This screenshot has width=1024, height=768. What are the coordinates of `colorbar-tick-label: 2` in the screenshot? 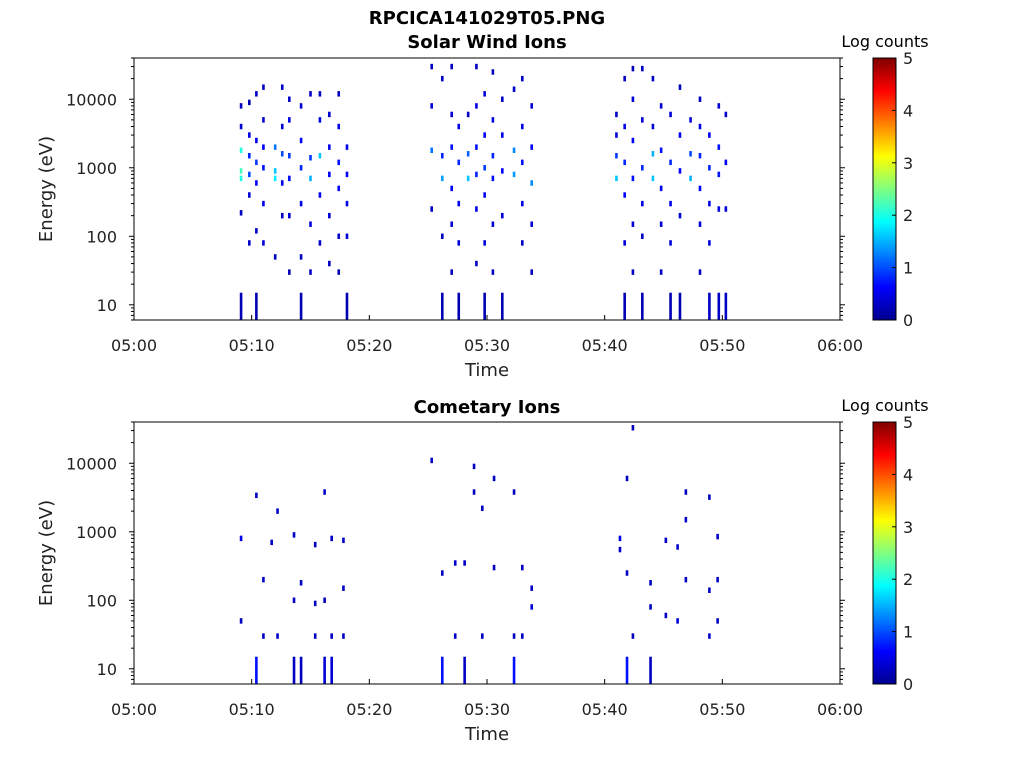 It's located at (908, 215).